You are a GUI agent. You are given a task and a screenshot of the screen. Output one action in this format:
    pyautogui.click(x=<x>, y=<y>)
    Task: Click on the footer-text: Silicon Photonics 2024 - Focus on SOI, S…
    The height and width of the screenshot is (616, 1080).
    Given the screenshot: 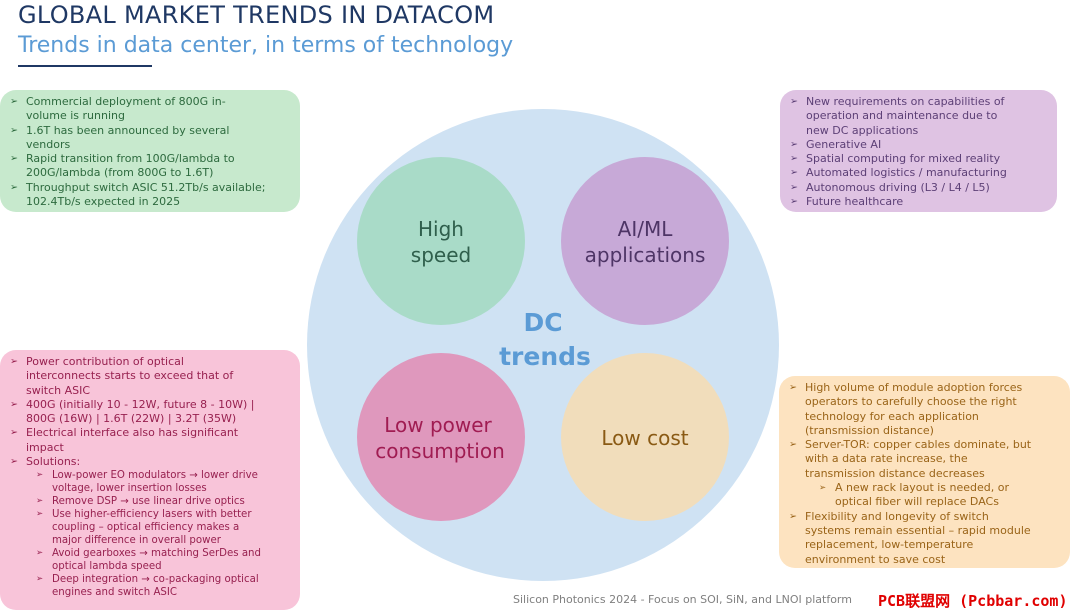 What is the action you would take?
    pyautogui.click(x=682, y=599)
    